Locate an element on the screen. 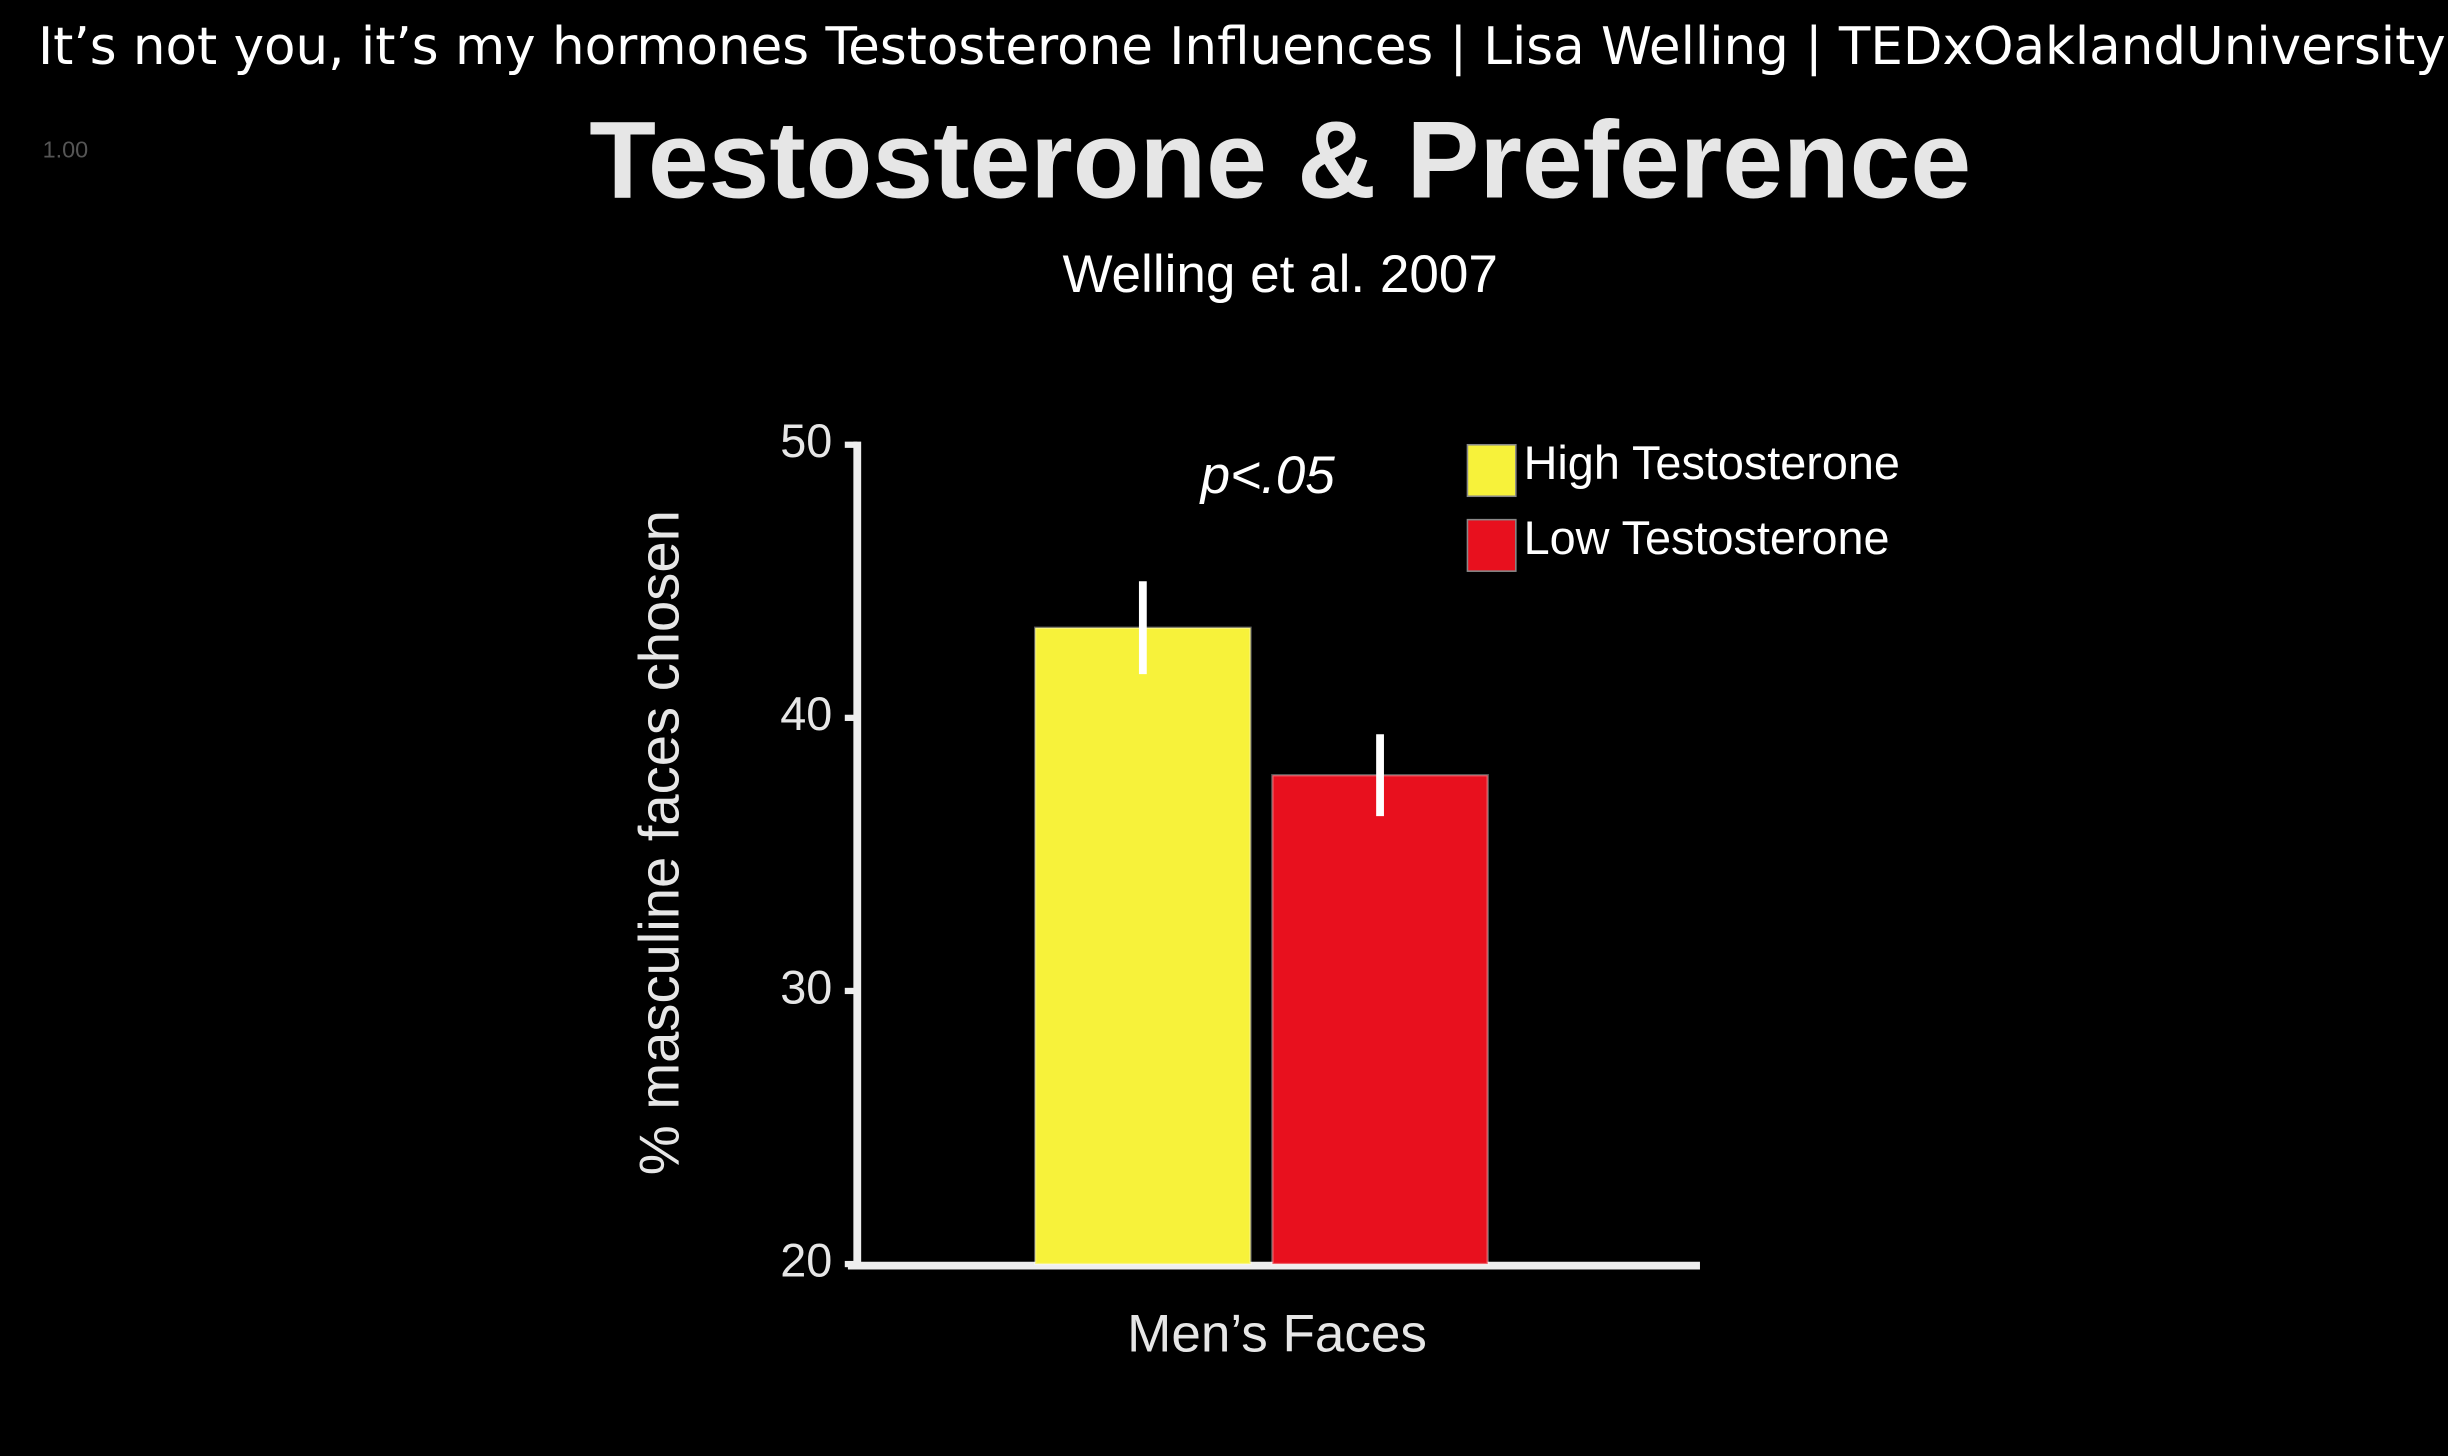  y-axis-label: % masculine faces chosen is located at coordinates (659, 842).